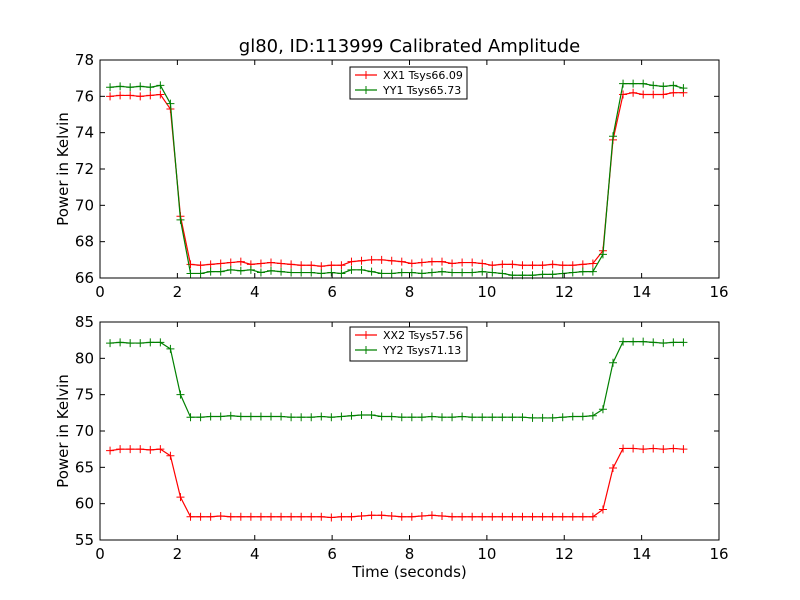  I want to click on x-tick-label: 0, so click(100, 554).